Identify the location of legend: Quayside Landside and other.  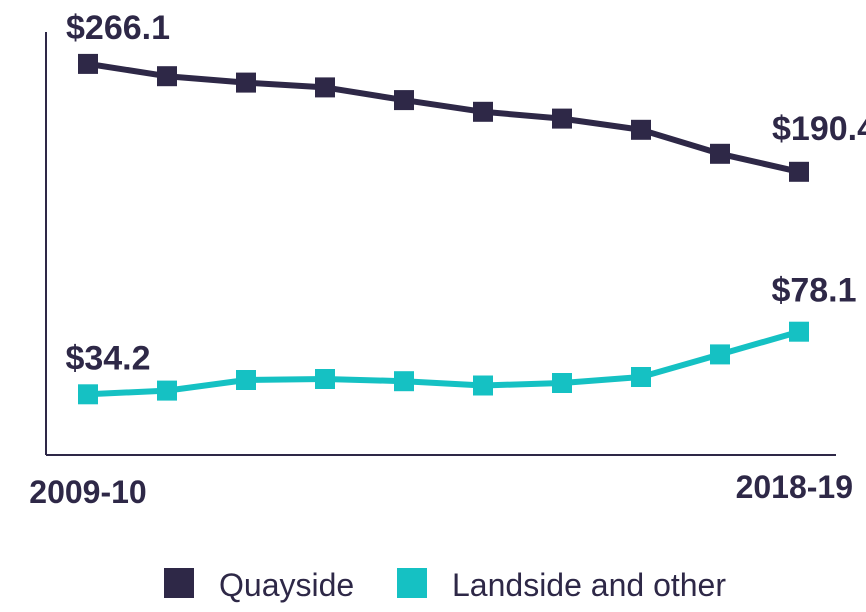
(445, 585).